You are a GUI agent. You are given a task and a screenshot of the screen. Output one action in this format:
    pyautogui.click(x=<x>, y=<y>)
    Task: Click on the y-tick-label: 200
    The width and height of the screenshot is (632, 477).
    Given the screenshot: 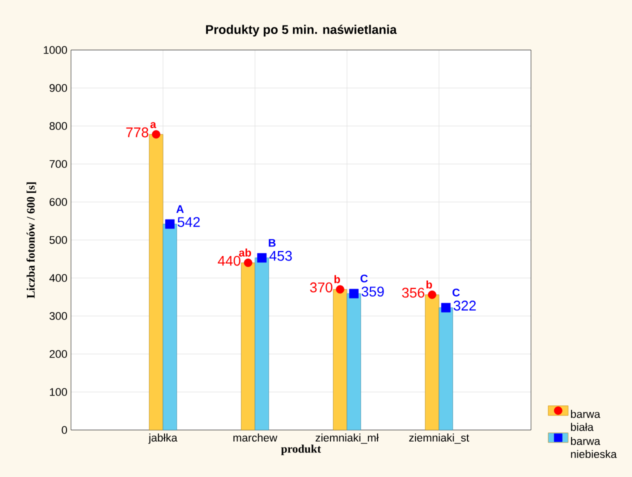 What is the action you would take?
    pyautogui.click(x=59, y=354)
    